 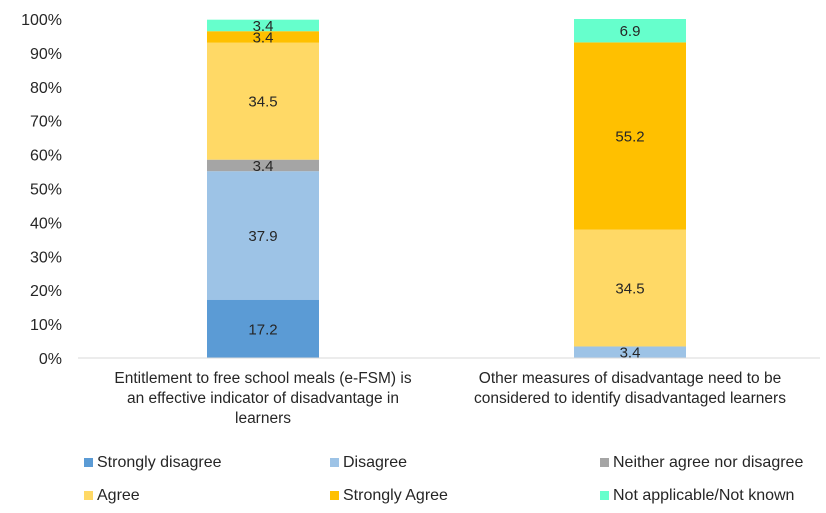 What do you see at coordinates (46, 223) in the screenshot?
I see `y-tick-label: 40%` at bounding box center [46, 223].